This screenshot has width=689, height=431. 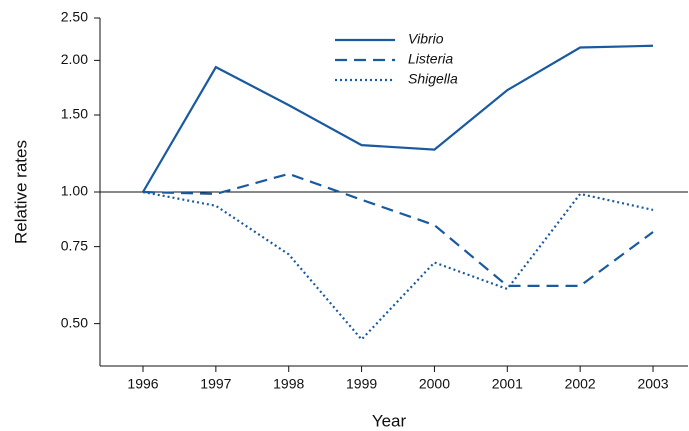 I want to click on x-tick-label: 1997, so click(x=215, y=384).